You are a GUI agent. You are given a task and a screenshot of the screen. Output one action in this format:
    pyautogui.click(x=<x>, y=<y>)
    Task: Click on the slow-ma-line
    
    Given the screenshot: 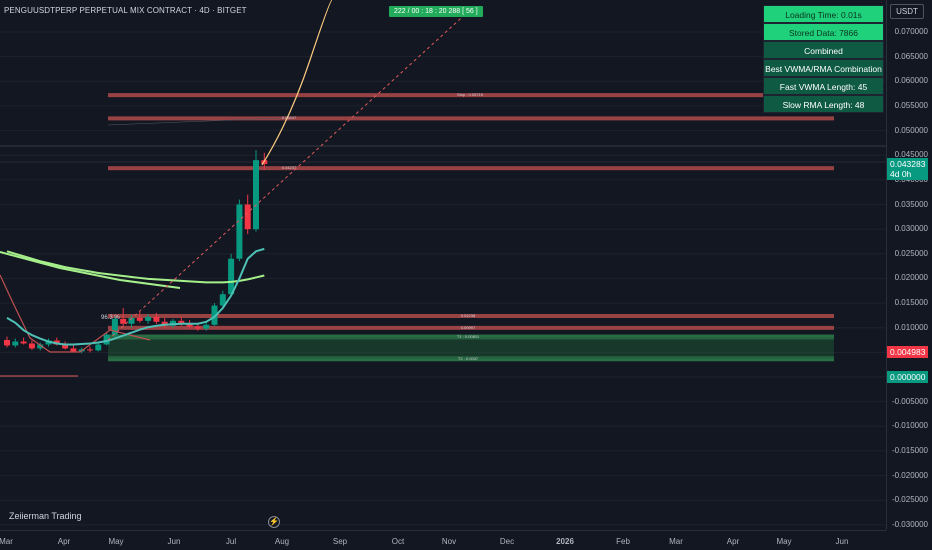 What is the action you would take?
    pyautogui.click(x=135, y=267)
    